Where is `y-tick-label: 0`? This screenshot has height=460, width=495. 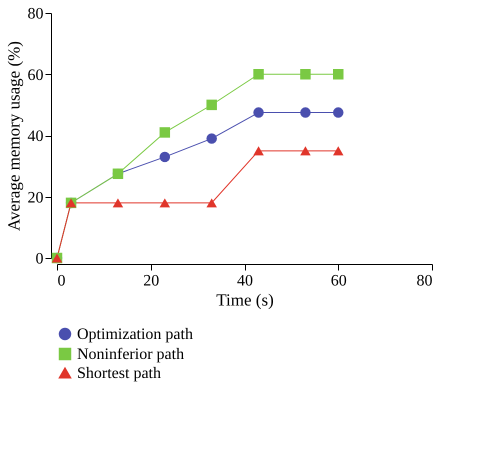 y-tick-label: 0 is located at coordinates (40, 259).